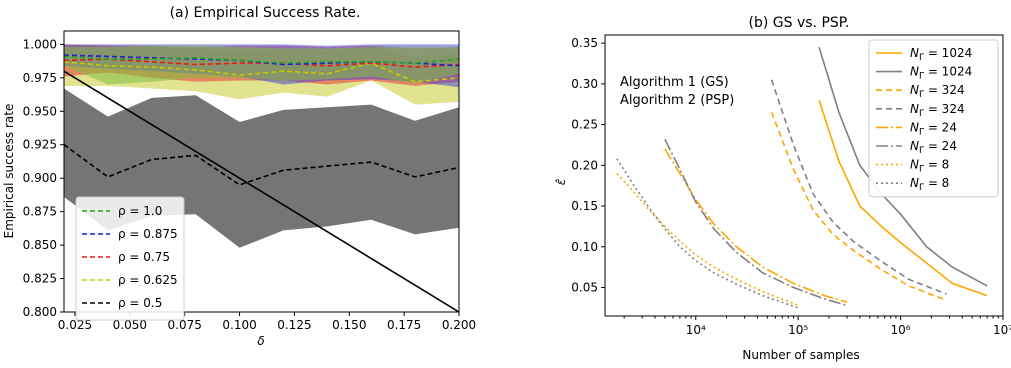  I want to click on x-tick-label: 10⁷, so click(1002, 330).